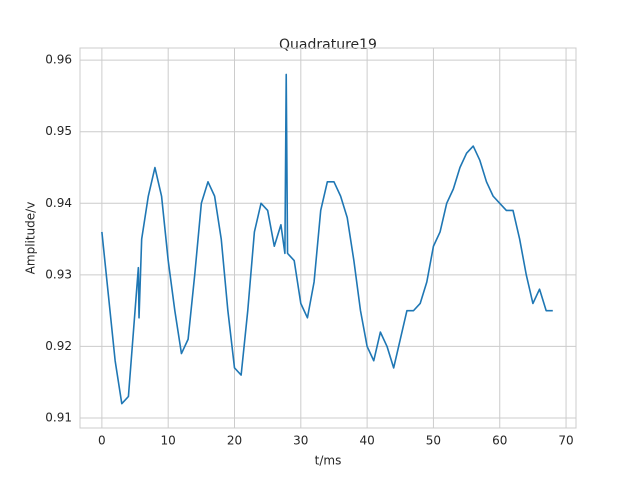 Image resolution: width=640 pixels, height=480 pixels. I want to click on x-tick-label: 30, so click(300, 441).